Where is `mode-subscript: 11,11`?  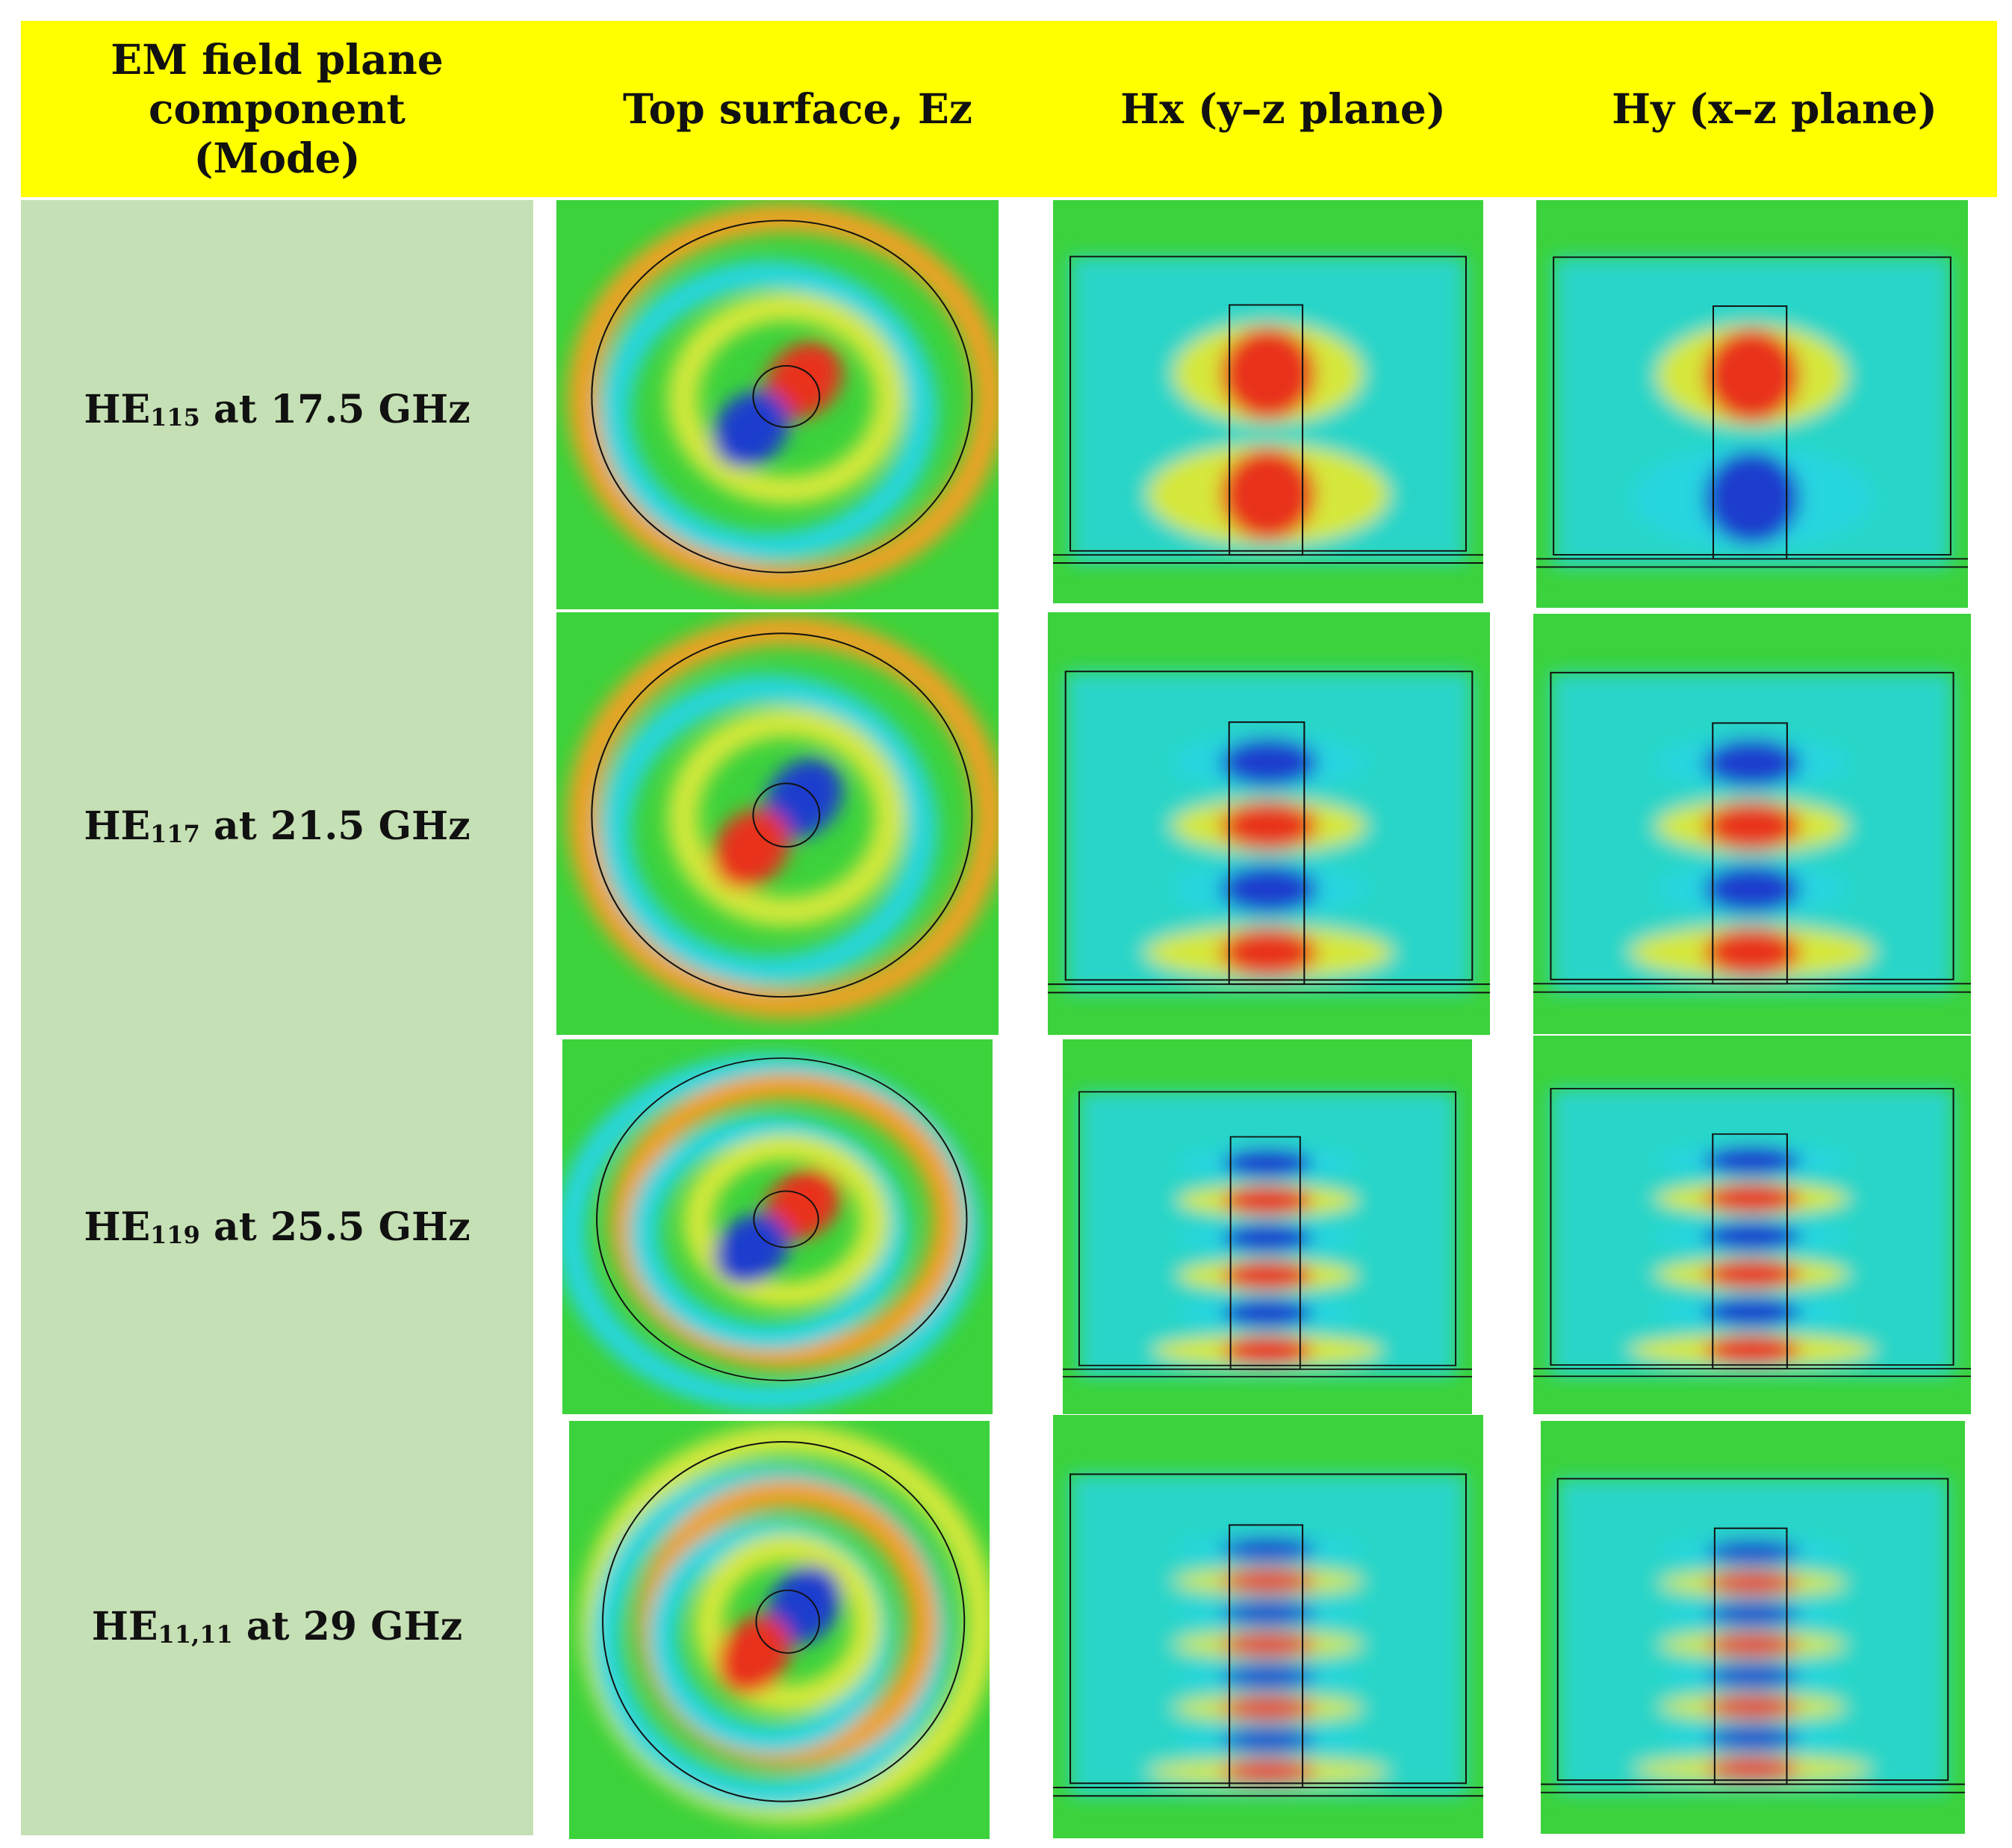 mode-subscript: 11,11 is located at coordinates (195, 1634).